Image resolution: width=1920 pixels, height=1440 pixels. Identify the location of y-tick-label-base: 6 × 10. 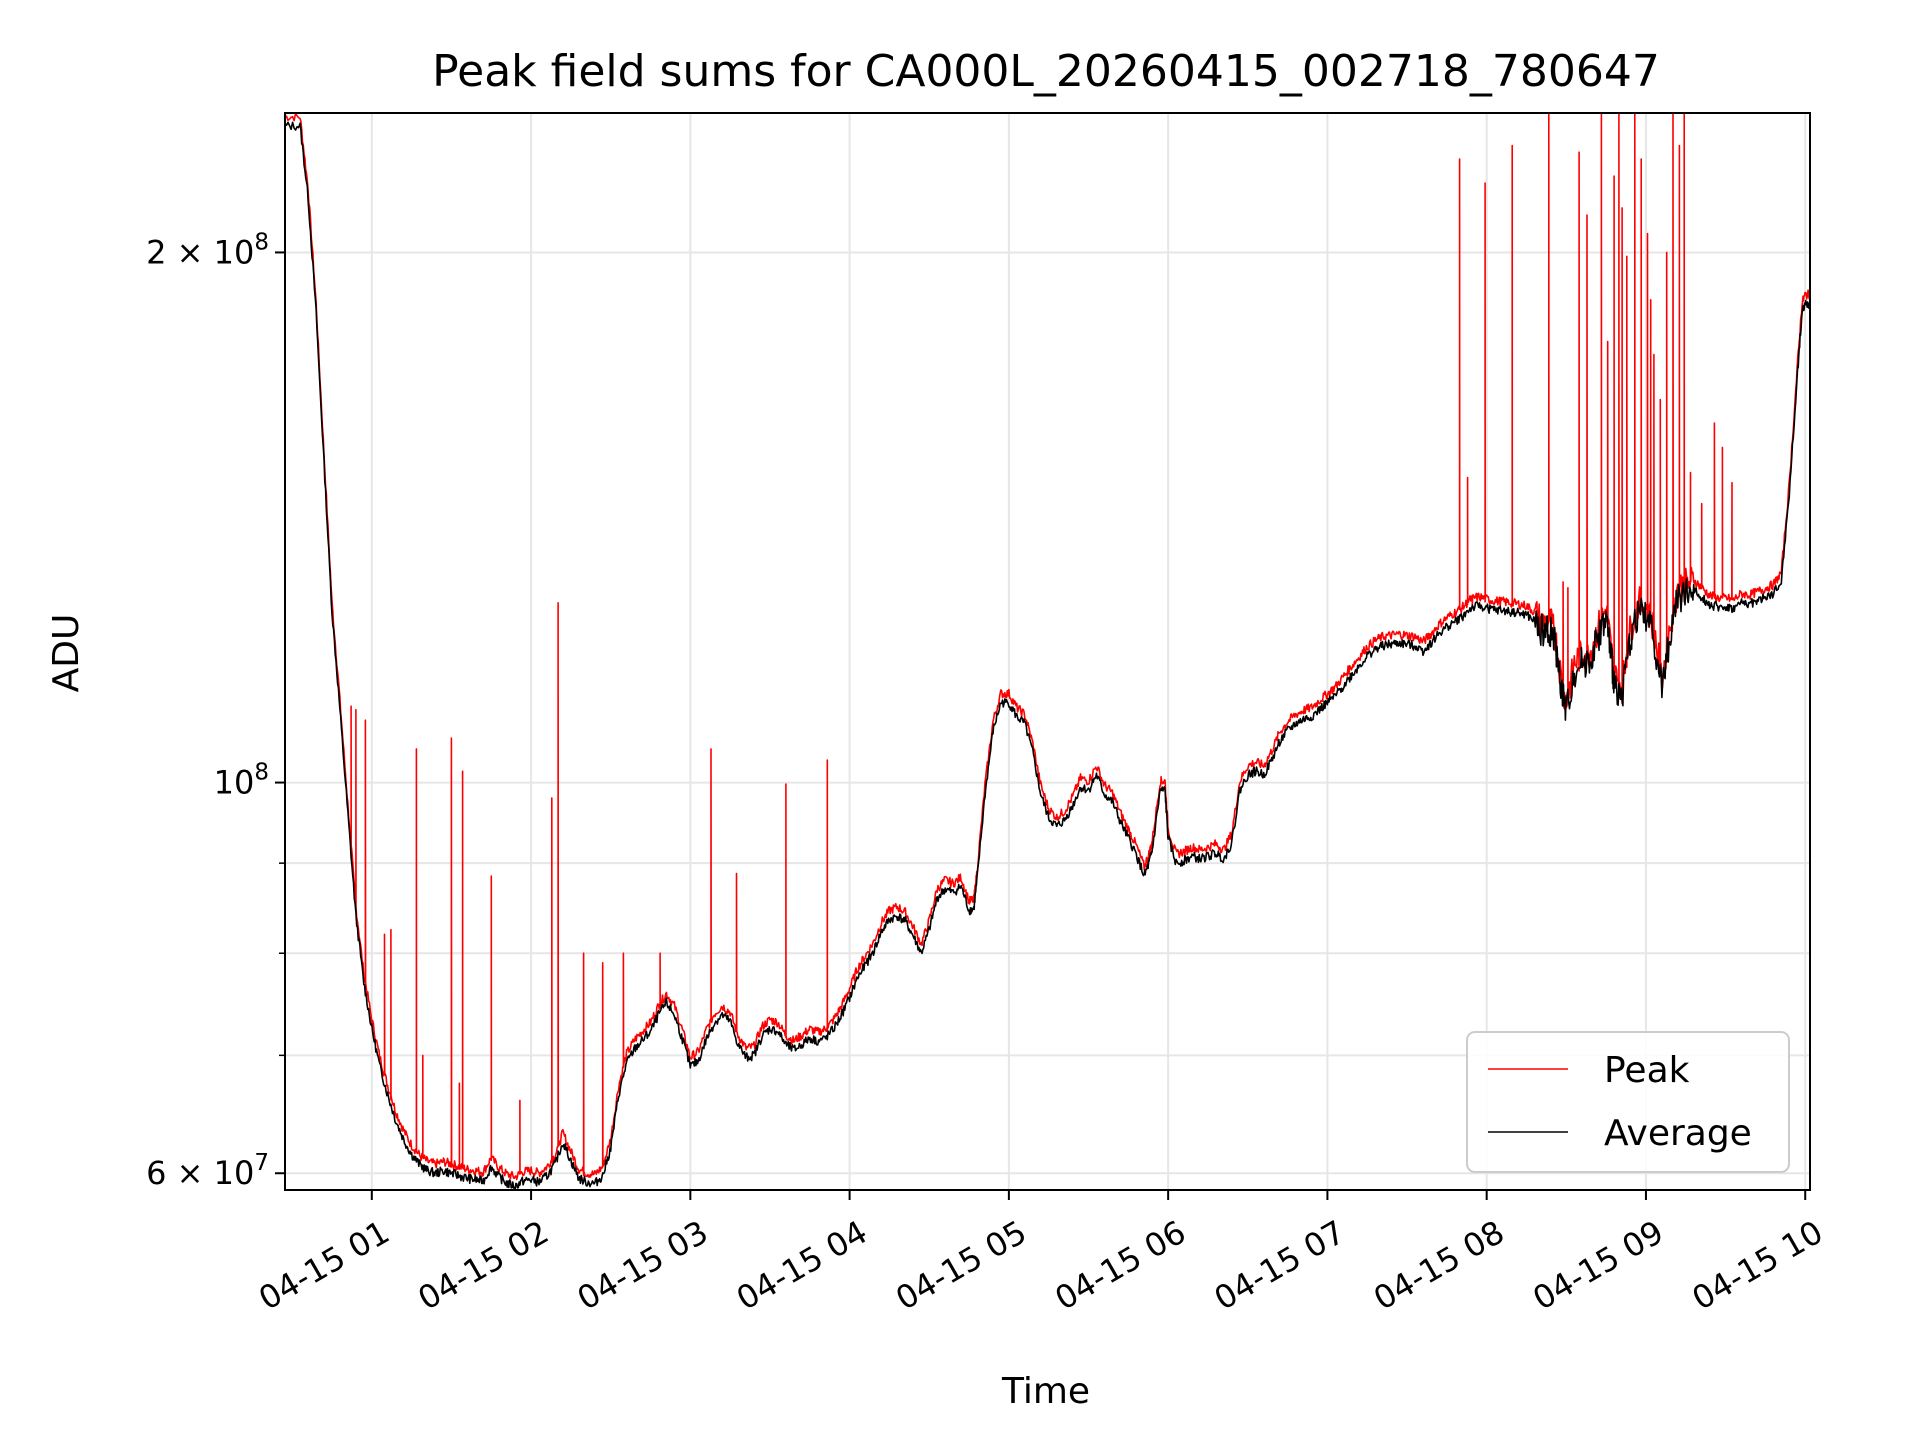
(200, 1173).